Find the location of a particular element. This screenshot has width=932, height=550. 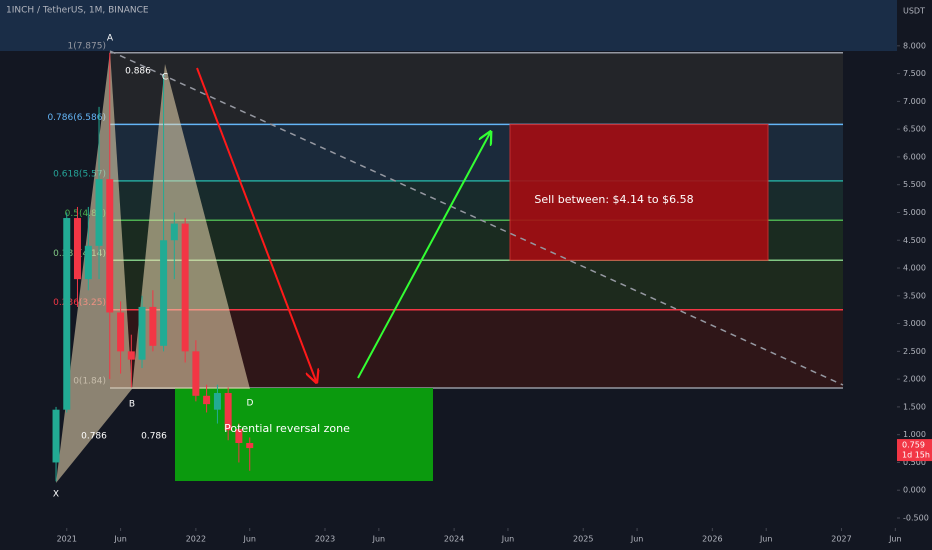

fib-label: 1(7.875) is located at coordinates (86, 46).